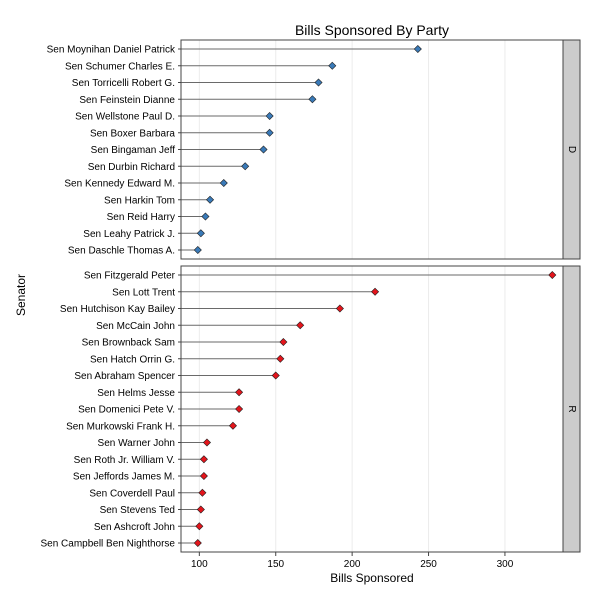  I want to click on senator-row: Sen Harkin Tom, so click(159, 200).